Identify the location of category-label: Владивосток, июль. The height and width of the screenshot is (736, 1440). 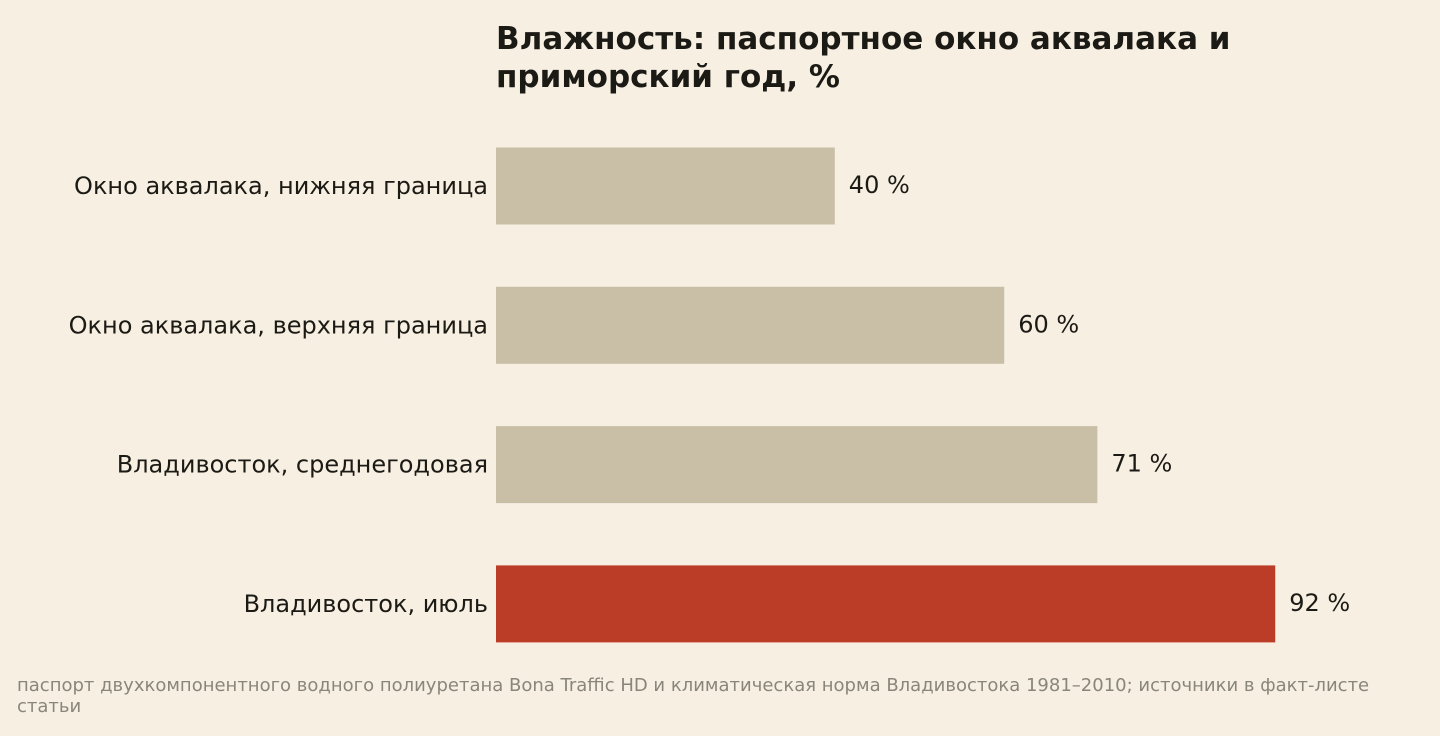
(366, 604).